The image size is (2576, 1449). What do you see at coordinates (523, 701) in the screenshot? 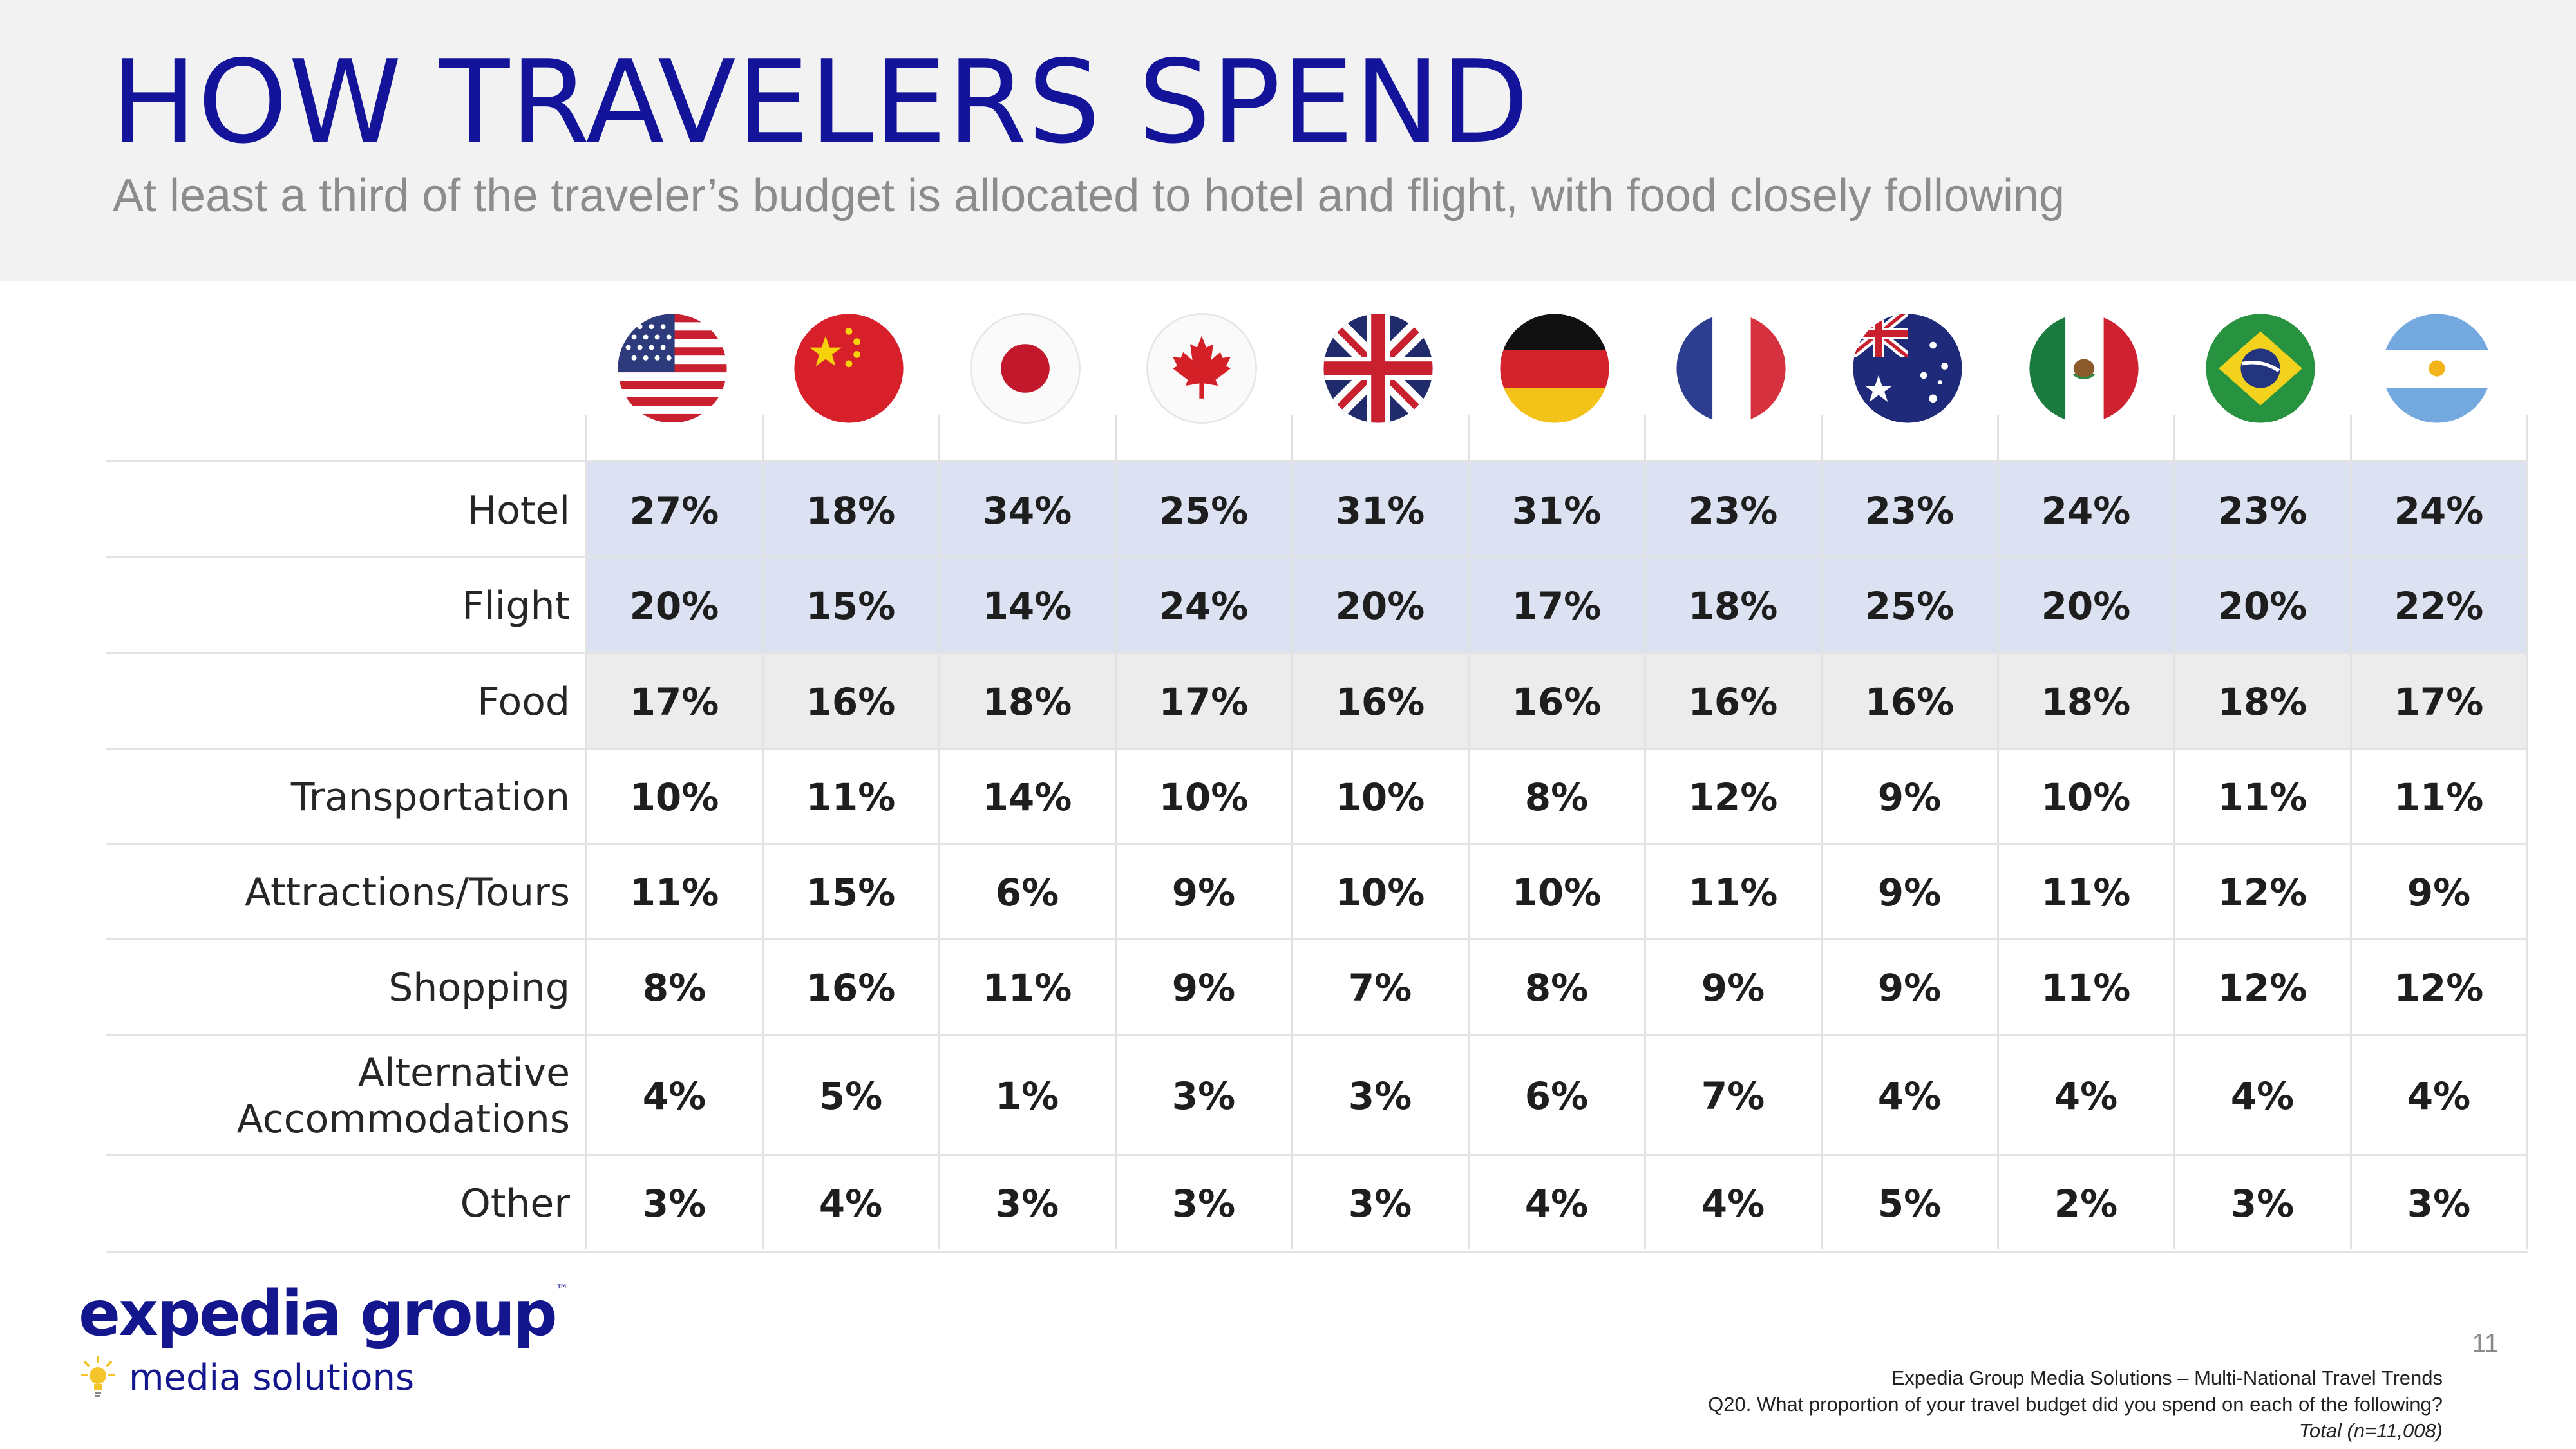
I see `row-label: Food` at bounding box center [523, 701].